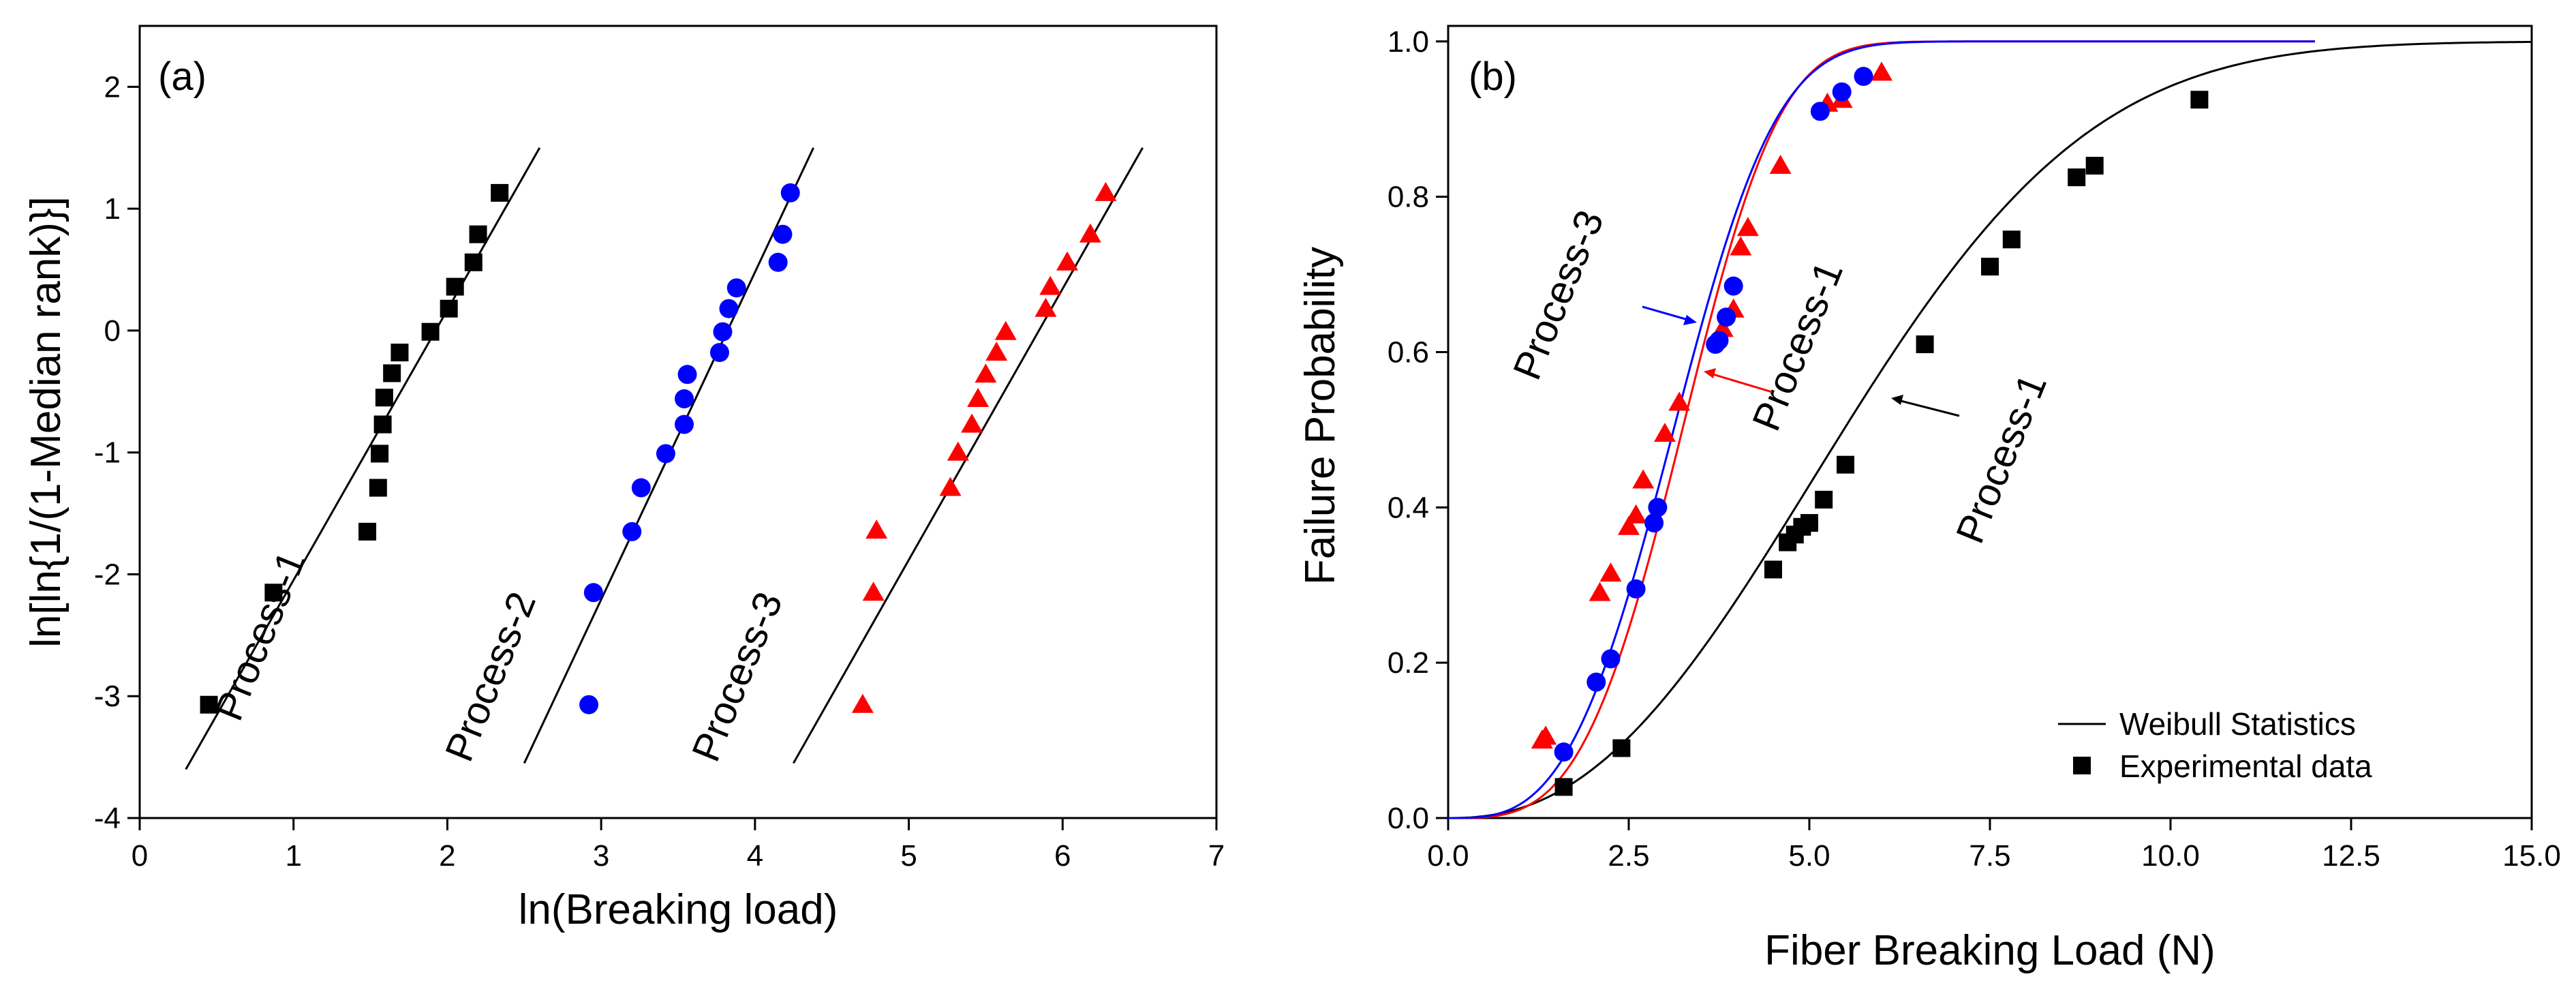 Image resolution: width=2576 pixels, height=998 pixels. I want to click on panel-a-y-axis-label: ln[ln{1/(1-Median rank)}], so click(46, 422).